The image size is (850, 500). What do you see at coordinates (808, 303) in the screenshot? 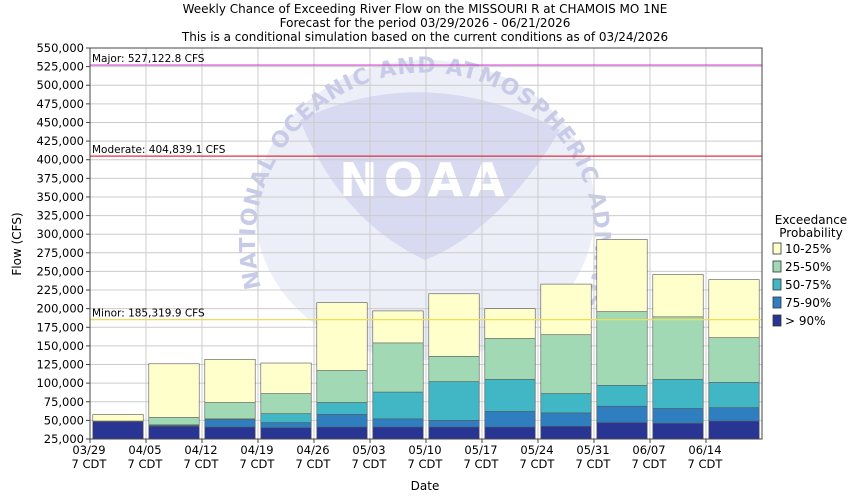
I see `legend-label: 75-90%` at bounding box center [808, 303].